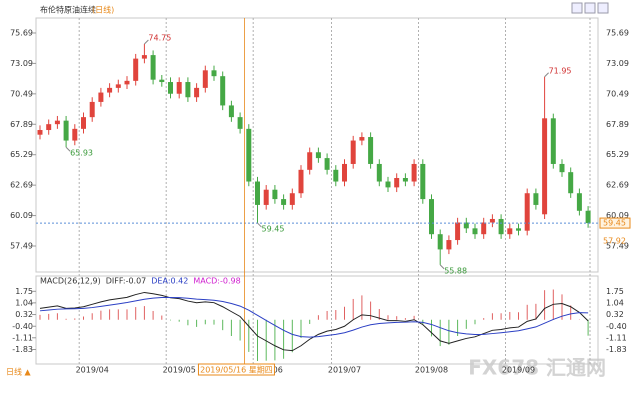 The width and height of the screenshot is (640, 400). I want to click on legend-entry: DEA:0.42, so click(169, 281).